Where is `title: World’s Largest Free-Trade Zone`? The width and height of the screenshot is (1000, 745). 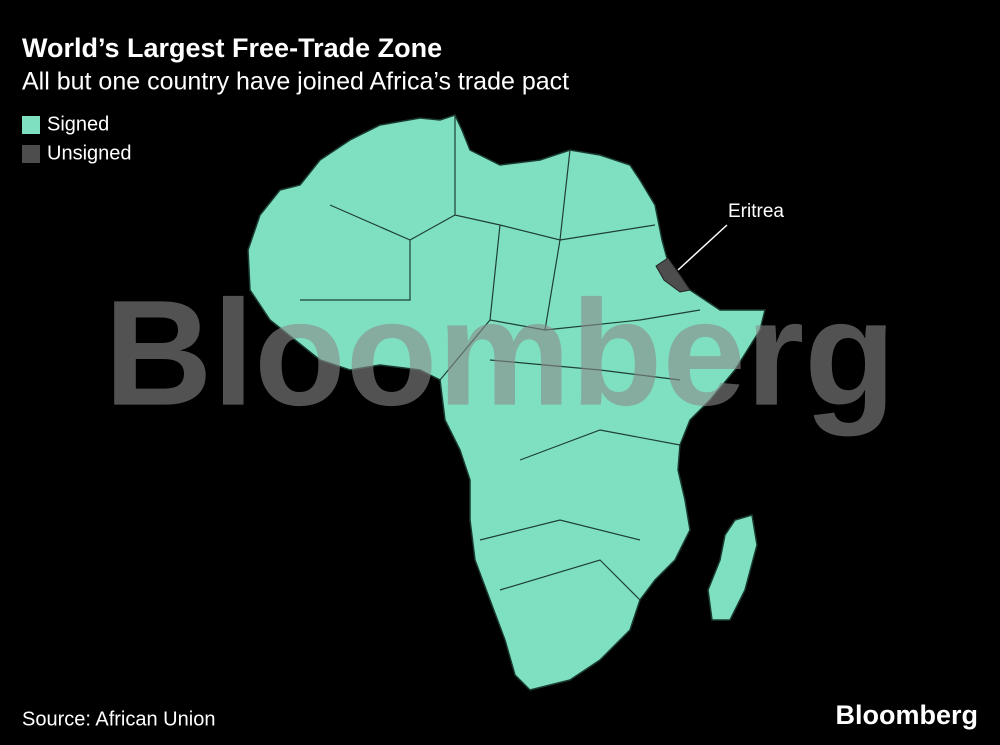
title: World’s Largest Free-Trade Zone is located at coordinates (232, 48).